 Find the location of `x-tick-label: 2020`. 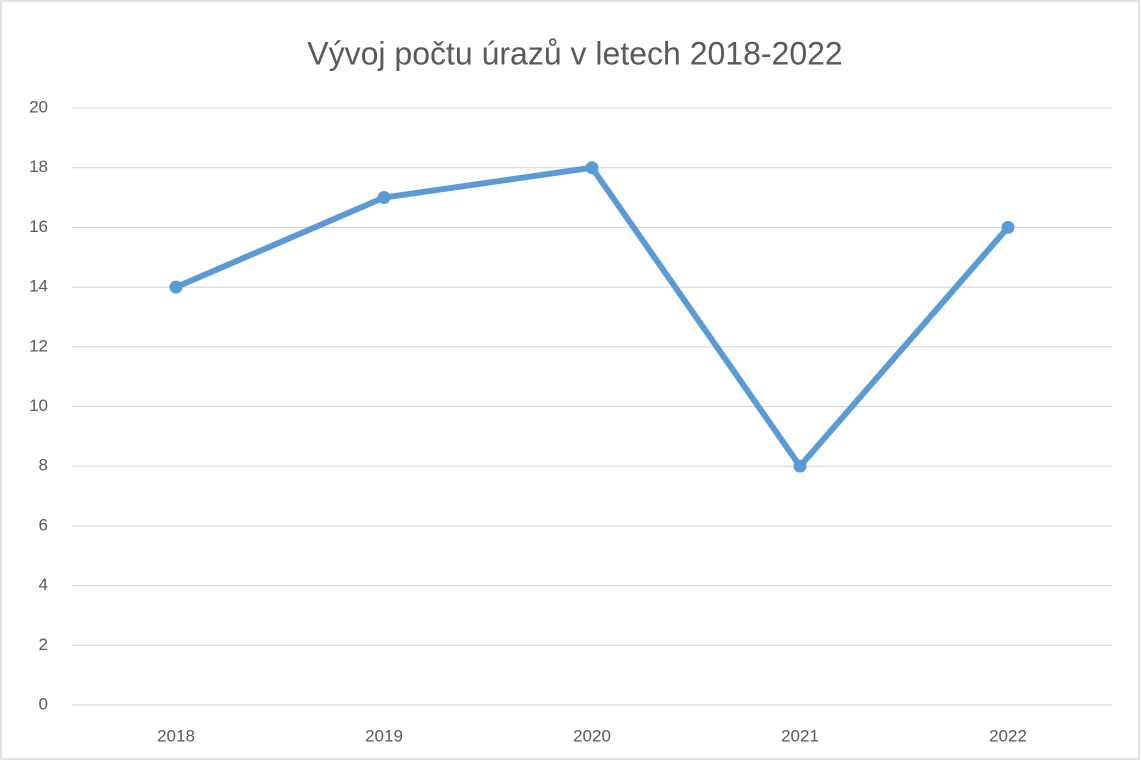

x-tick-label: 2020 is located at coordinates (592, 735).